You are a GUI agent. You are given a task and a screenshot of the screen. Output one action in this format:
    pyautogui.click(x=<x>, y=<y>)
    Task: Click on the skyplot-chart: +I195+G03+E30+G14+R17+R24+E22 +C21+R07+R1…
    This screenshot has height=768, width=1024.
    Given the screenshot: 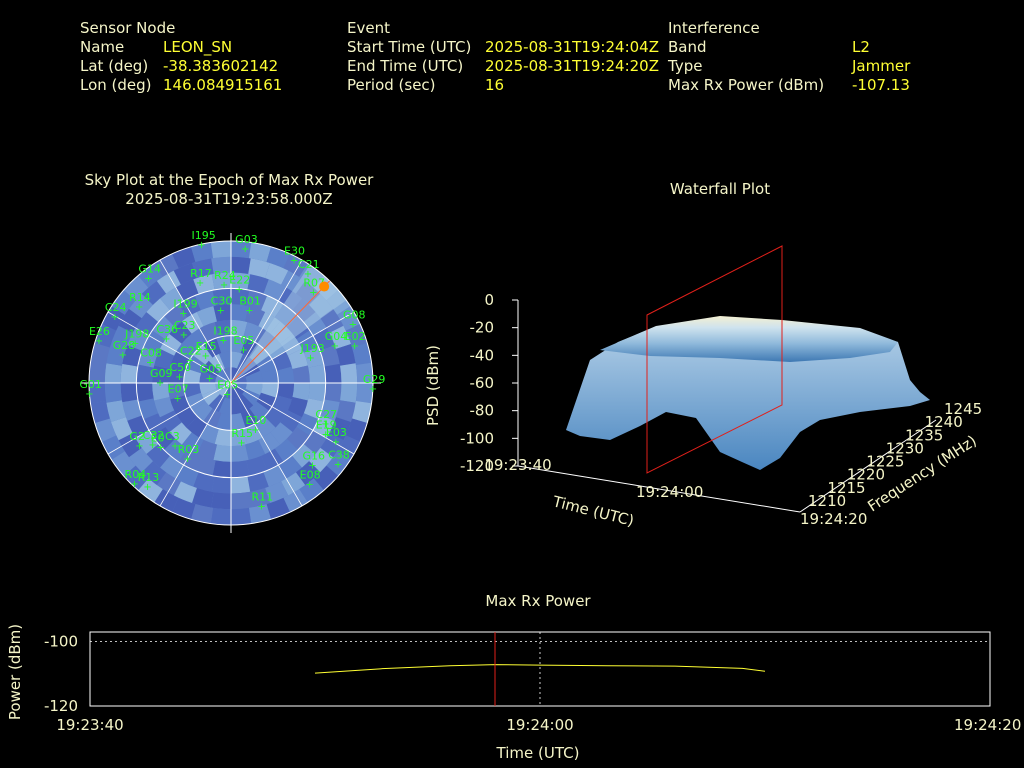 What is the action you would take?
    pyautogui.click(x=232, y=381)
    